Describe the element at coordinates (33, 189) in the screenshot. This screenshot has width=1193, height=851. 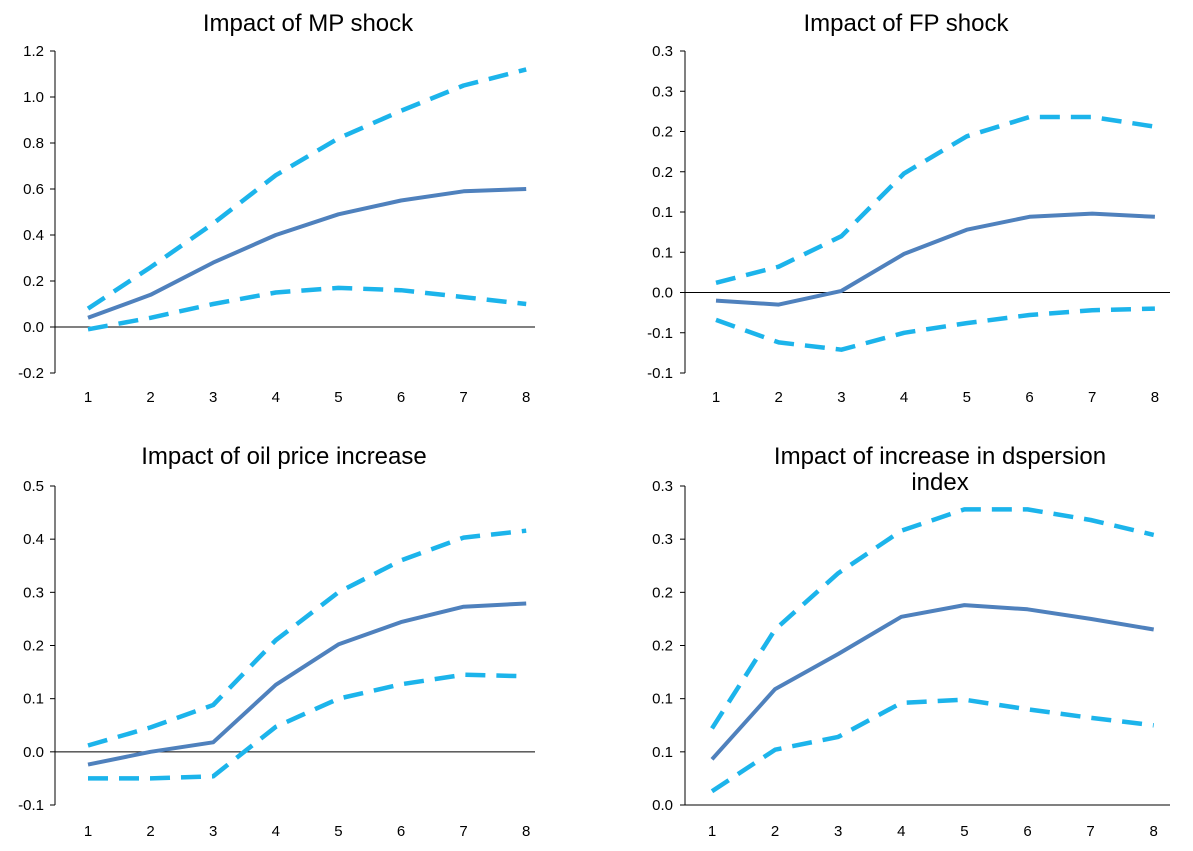
I see `y-tick-label: 0.6` at that location.